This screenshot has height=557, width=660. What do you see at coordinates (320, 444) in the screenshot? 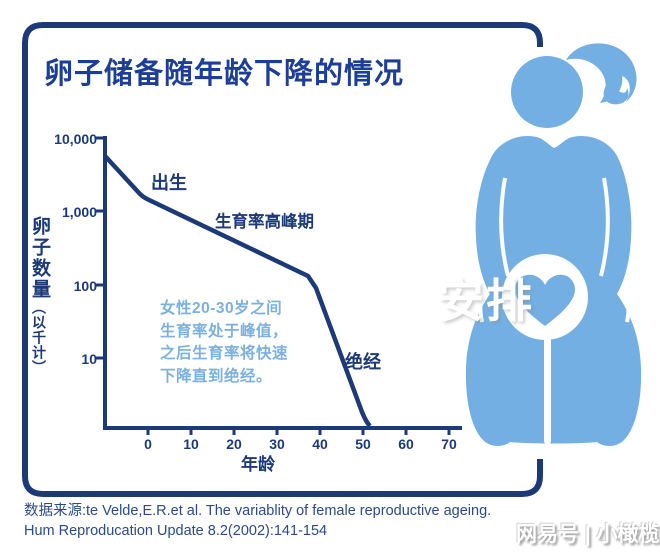
I see `x-tick-label: 40` at bounding box center [320, 444].